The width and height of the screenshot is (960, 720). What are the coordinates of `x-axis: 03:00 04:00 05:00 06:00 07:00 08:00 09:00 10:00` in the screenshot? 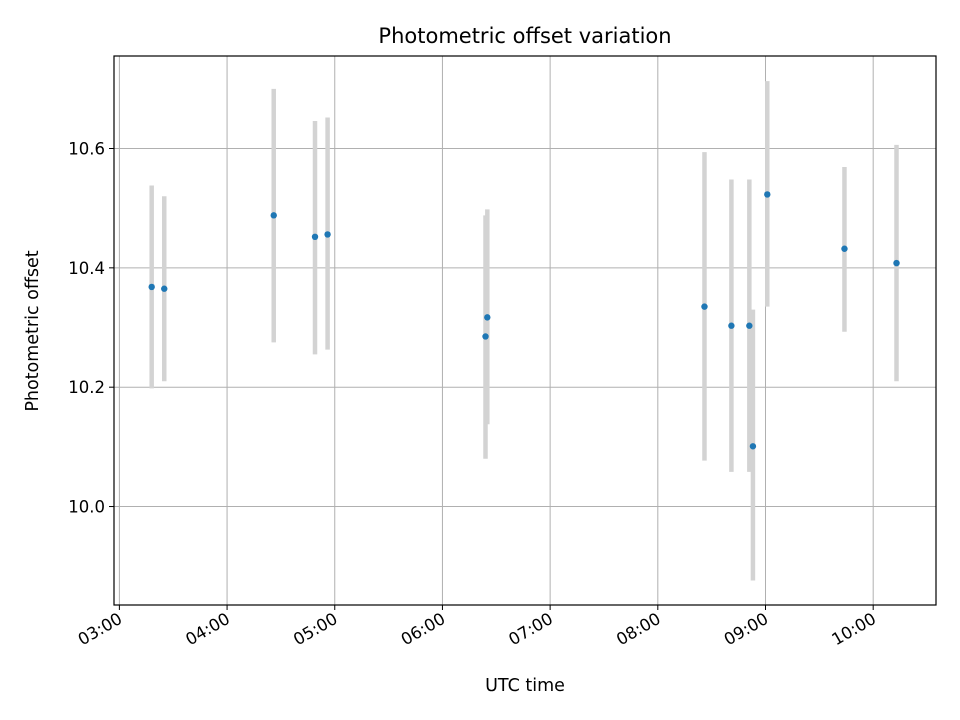 It's located at (477, 627).